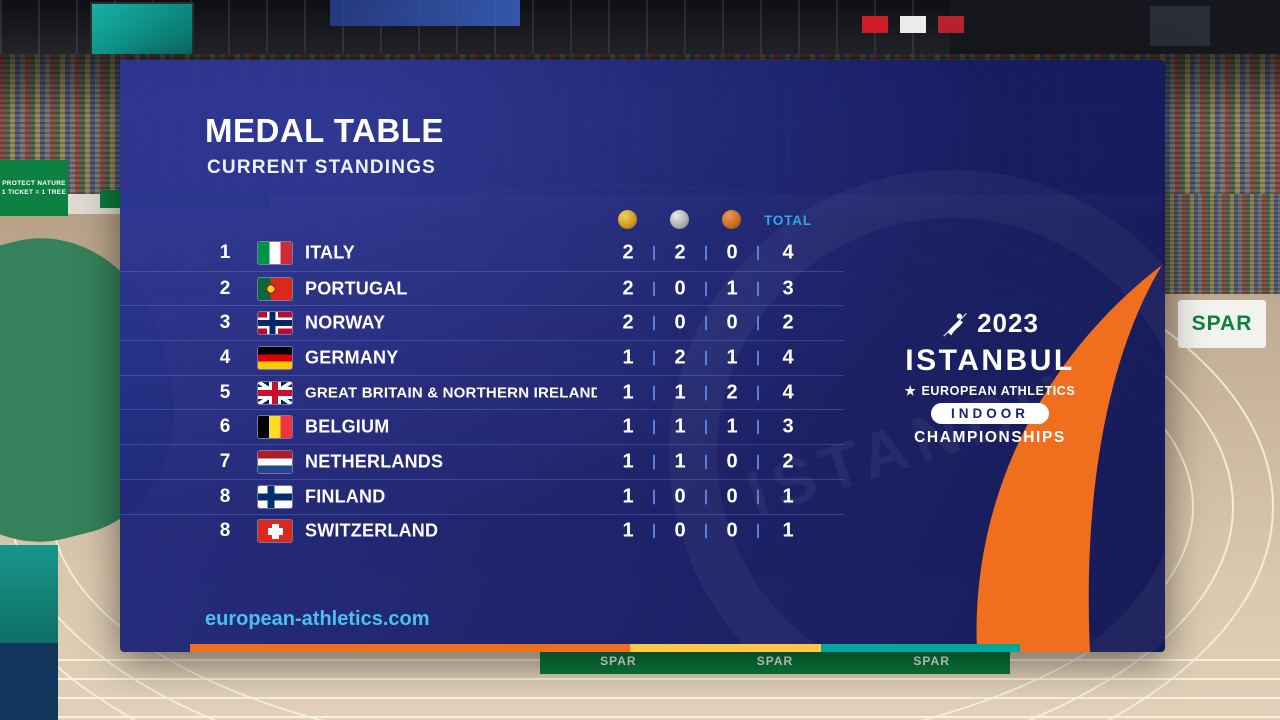 Image resolution: width=1280 pixels, height=720 pixels. I want to click on country-name: GREAT BRITAIN & NORTHERN IRELAND, so click(451, 393).